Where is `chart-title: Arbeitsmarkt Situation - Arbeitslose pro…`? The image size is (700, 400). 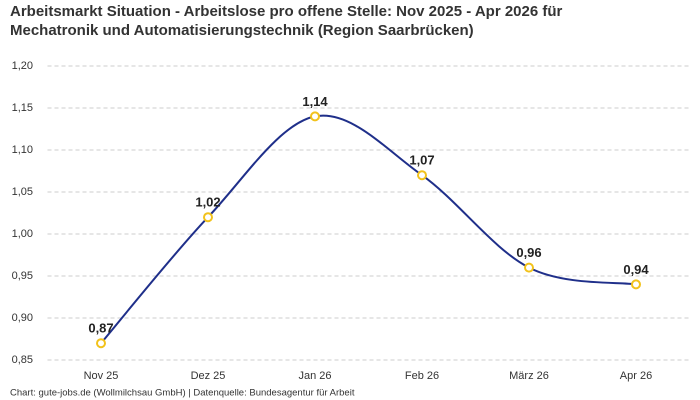
chart-title: Arbeitsmarkt Situation - Arbeitslose pro… is located at coordinates (286, 21).